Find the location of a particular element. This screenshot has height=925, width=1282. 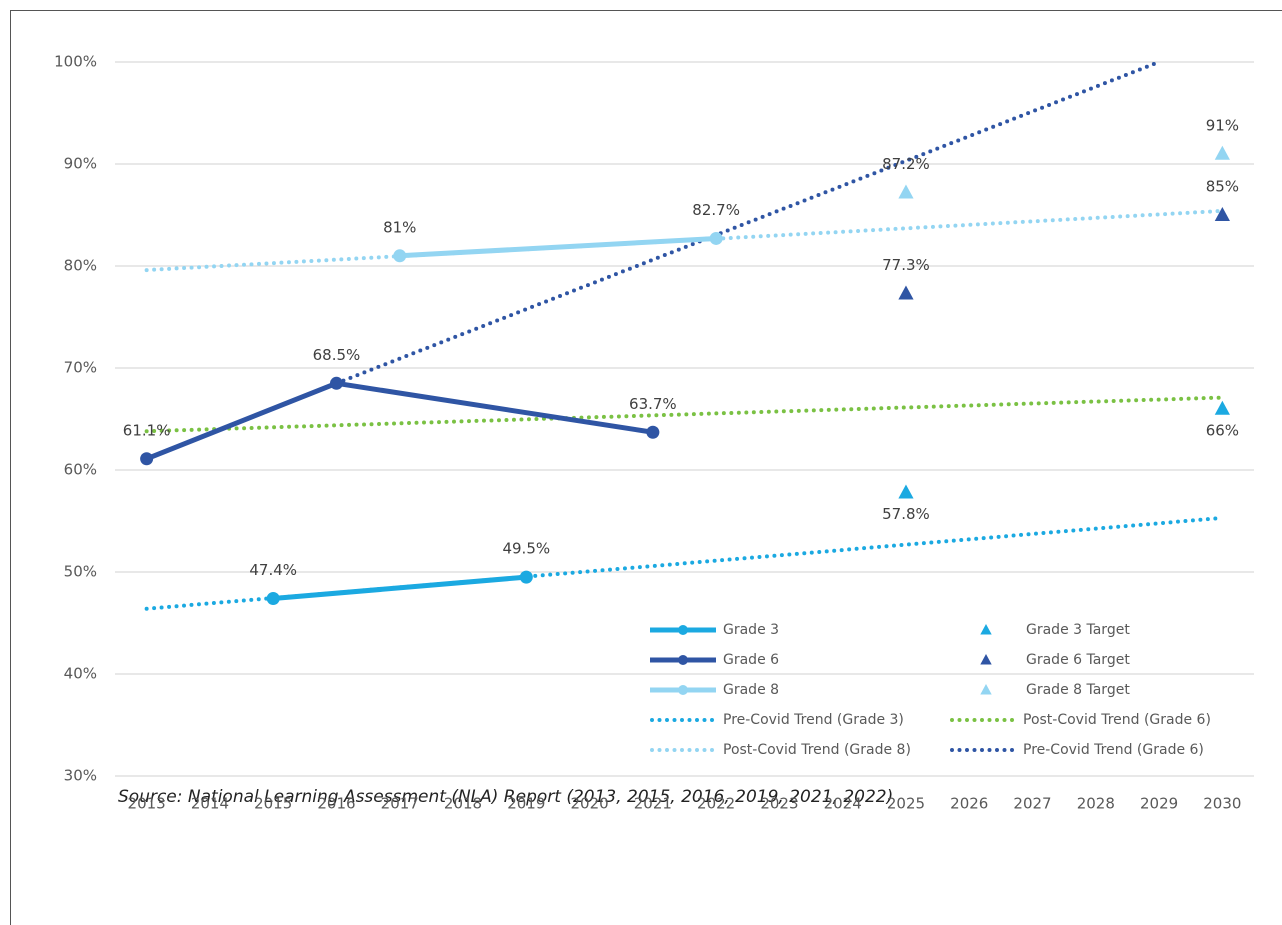

x-tick-label: 2014 is located at coordinates (210, 804).